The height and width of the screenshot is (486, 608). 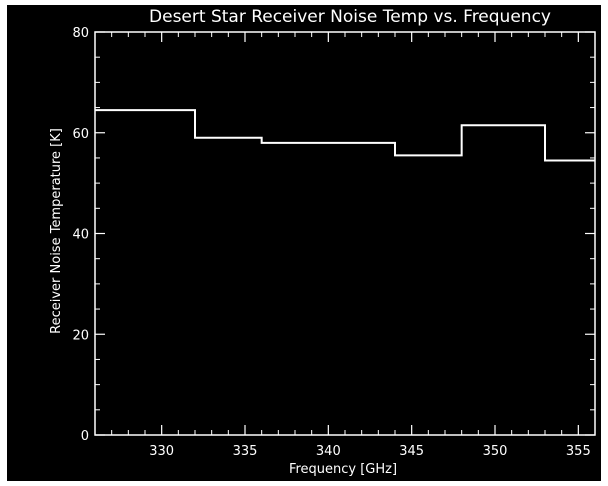 I want to click on noise-temp-step-line, so click(x=345, y=135).